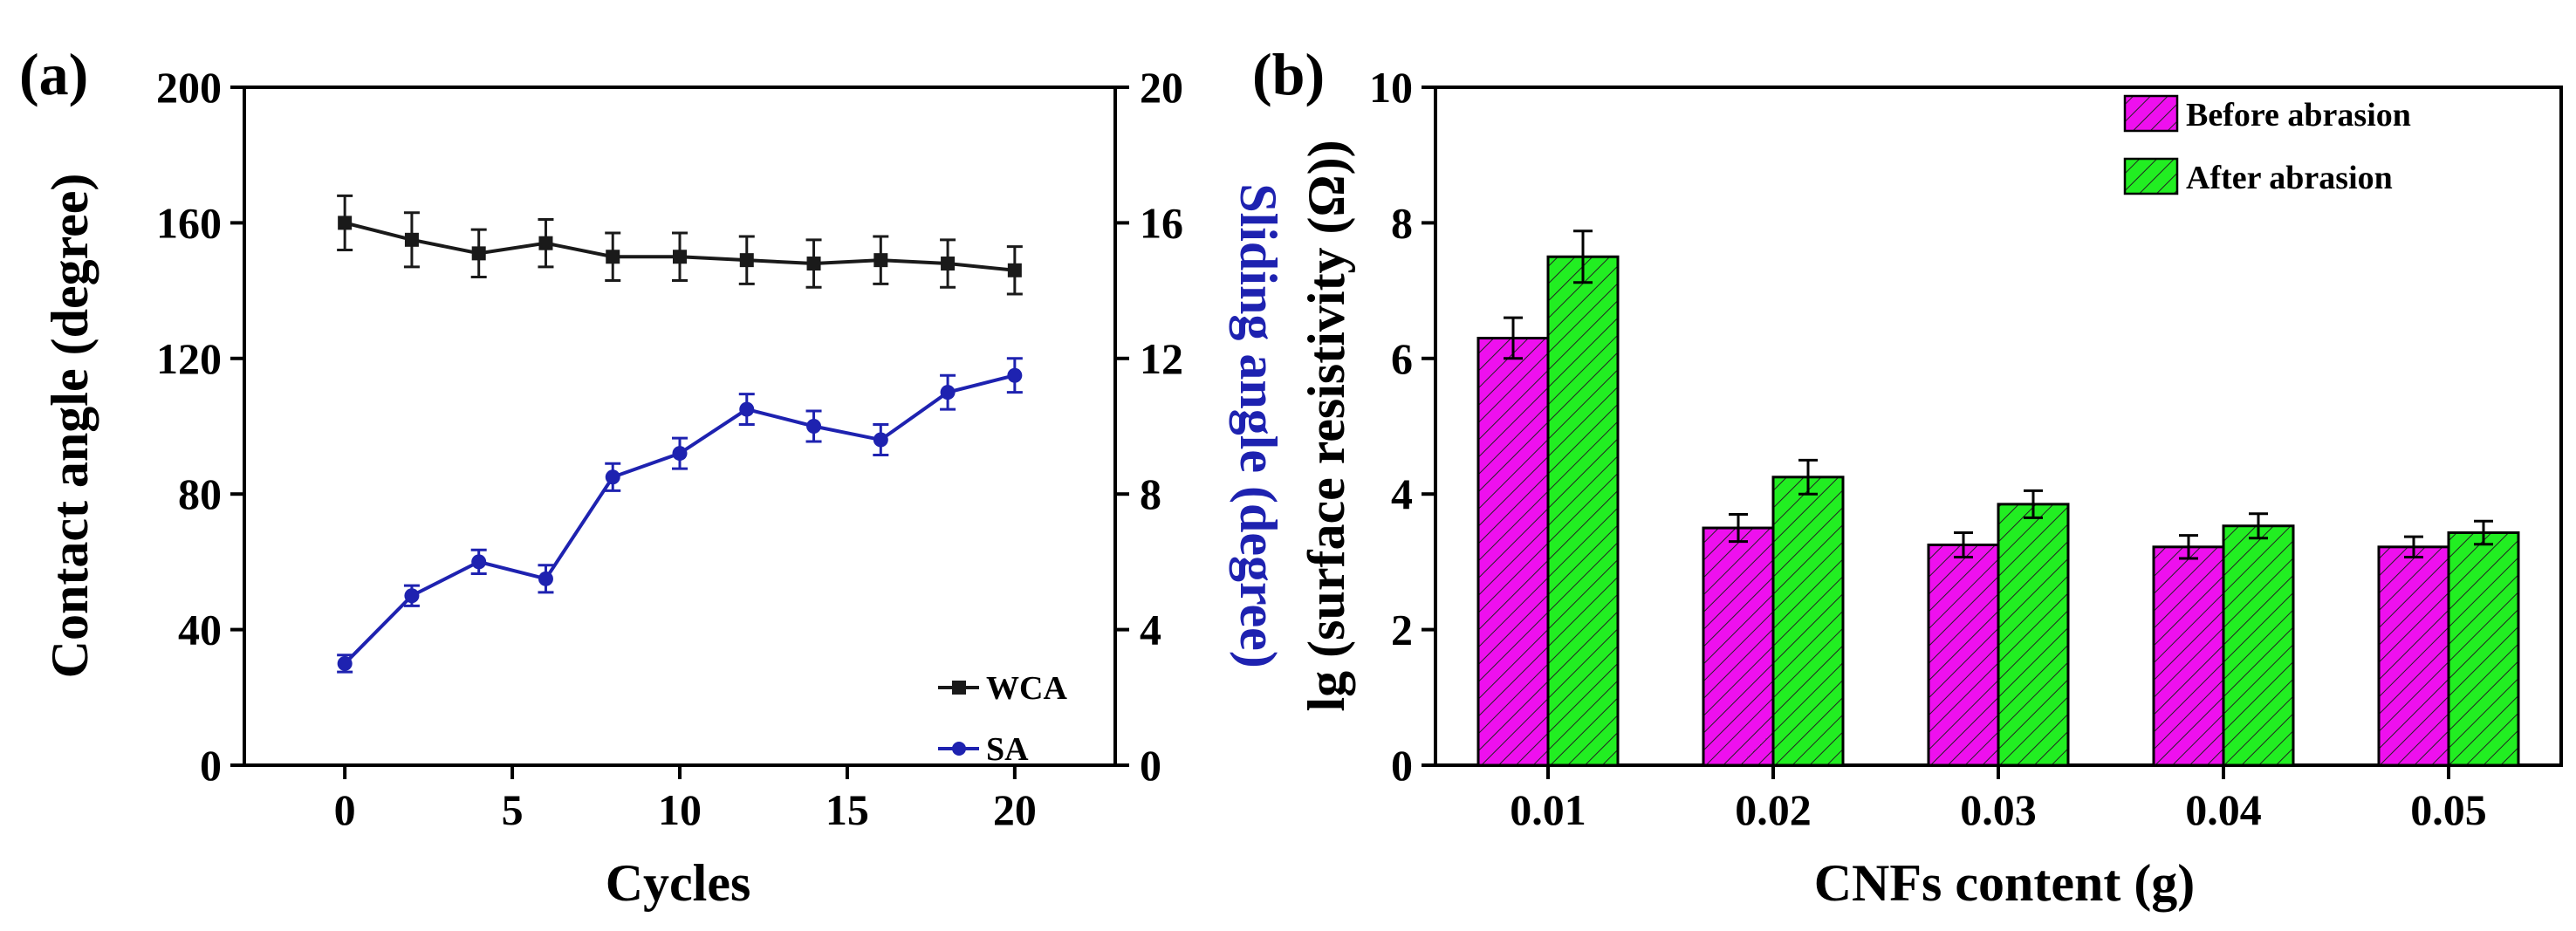 The height and width of the screenshot is (931, 2576). I want to click on x-tick-label: 0.01, so click(1548, 809).